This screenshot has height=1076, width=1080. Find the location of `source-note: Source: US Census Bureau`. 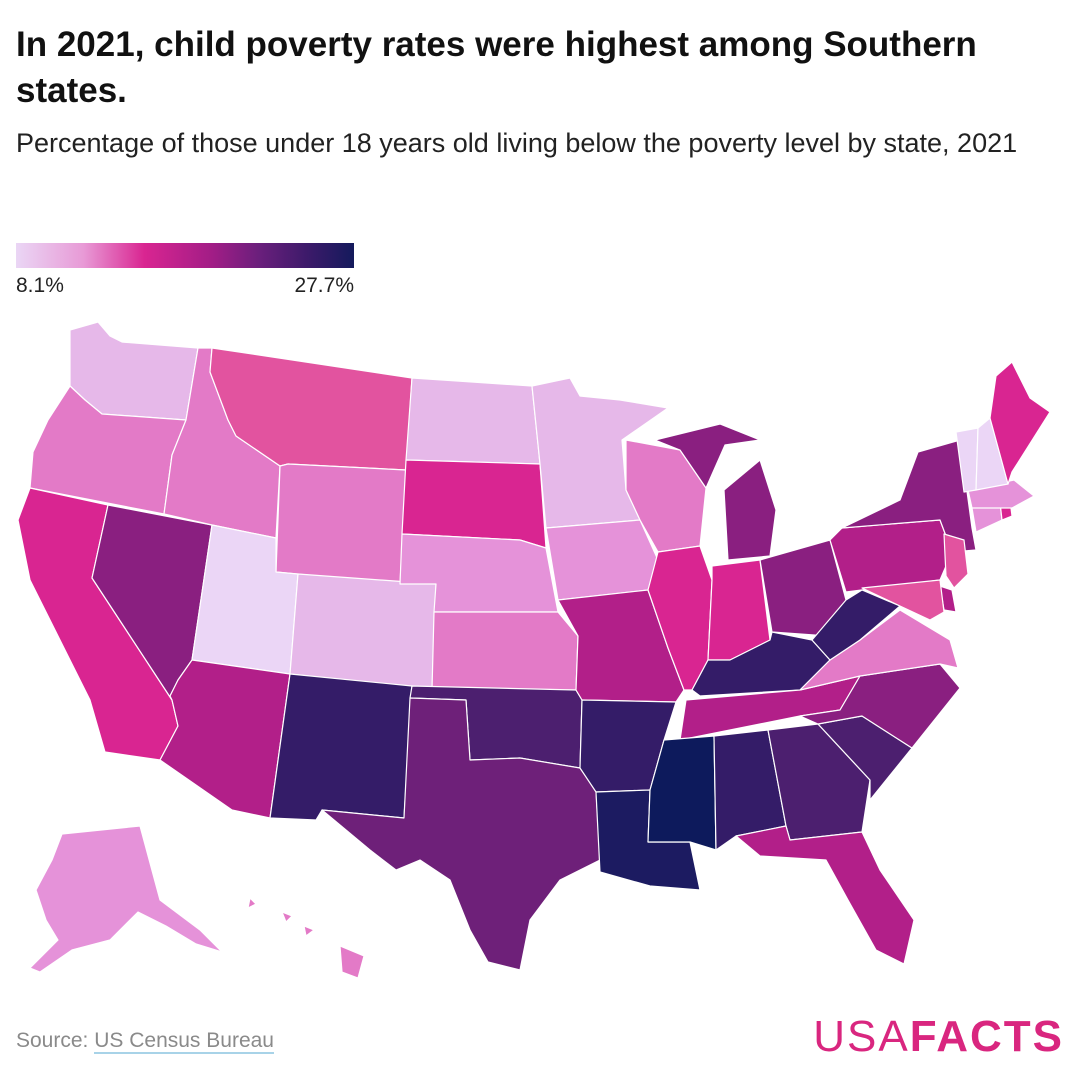

source-note: Source: US Census Bureau is located at coordinates (145, 1041).